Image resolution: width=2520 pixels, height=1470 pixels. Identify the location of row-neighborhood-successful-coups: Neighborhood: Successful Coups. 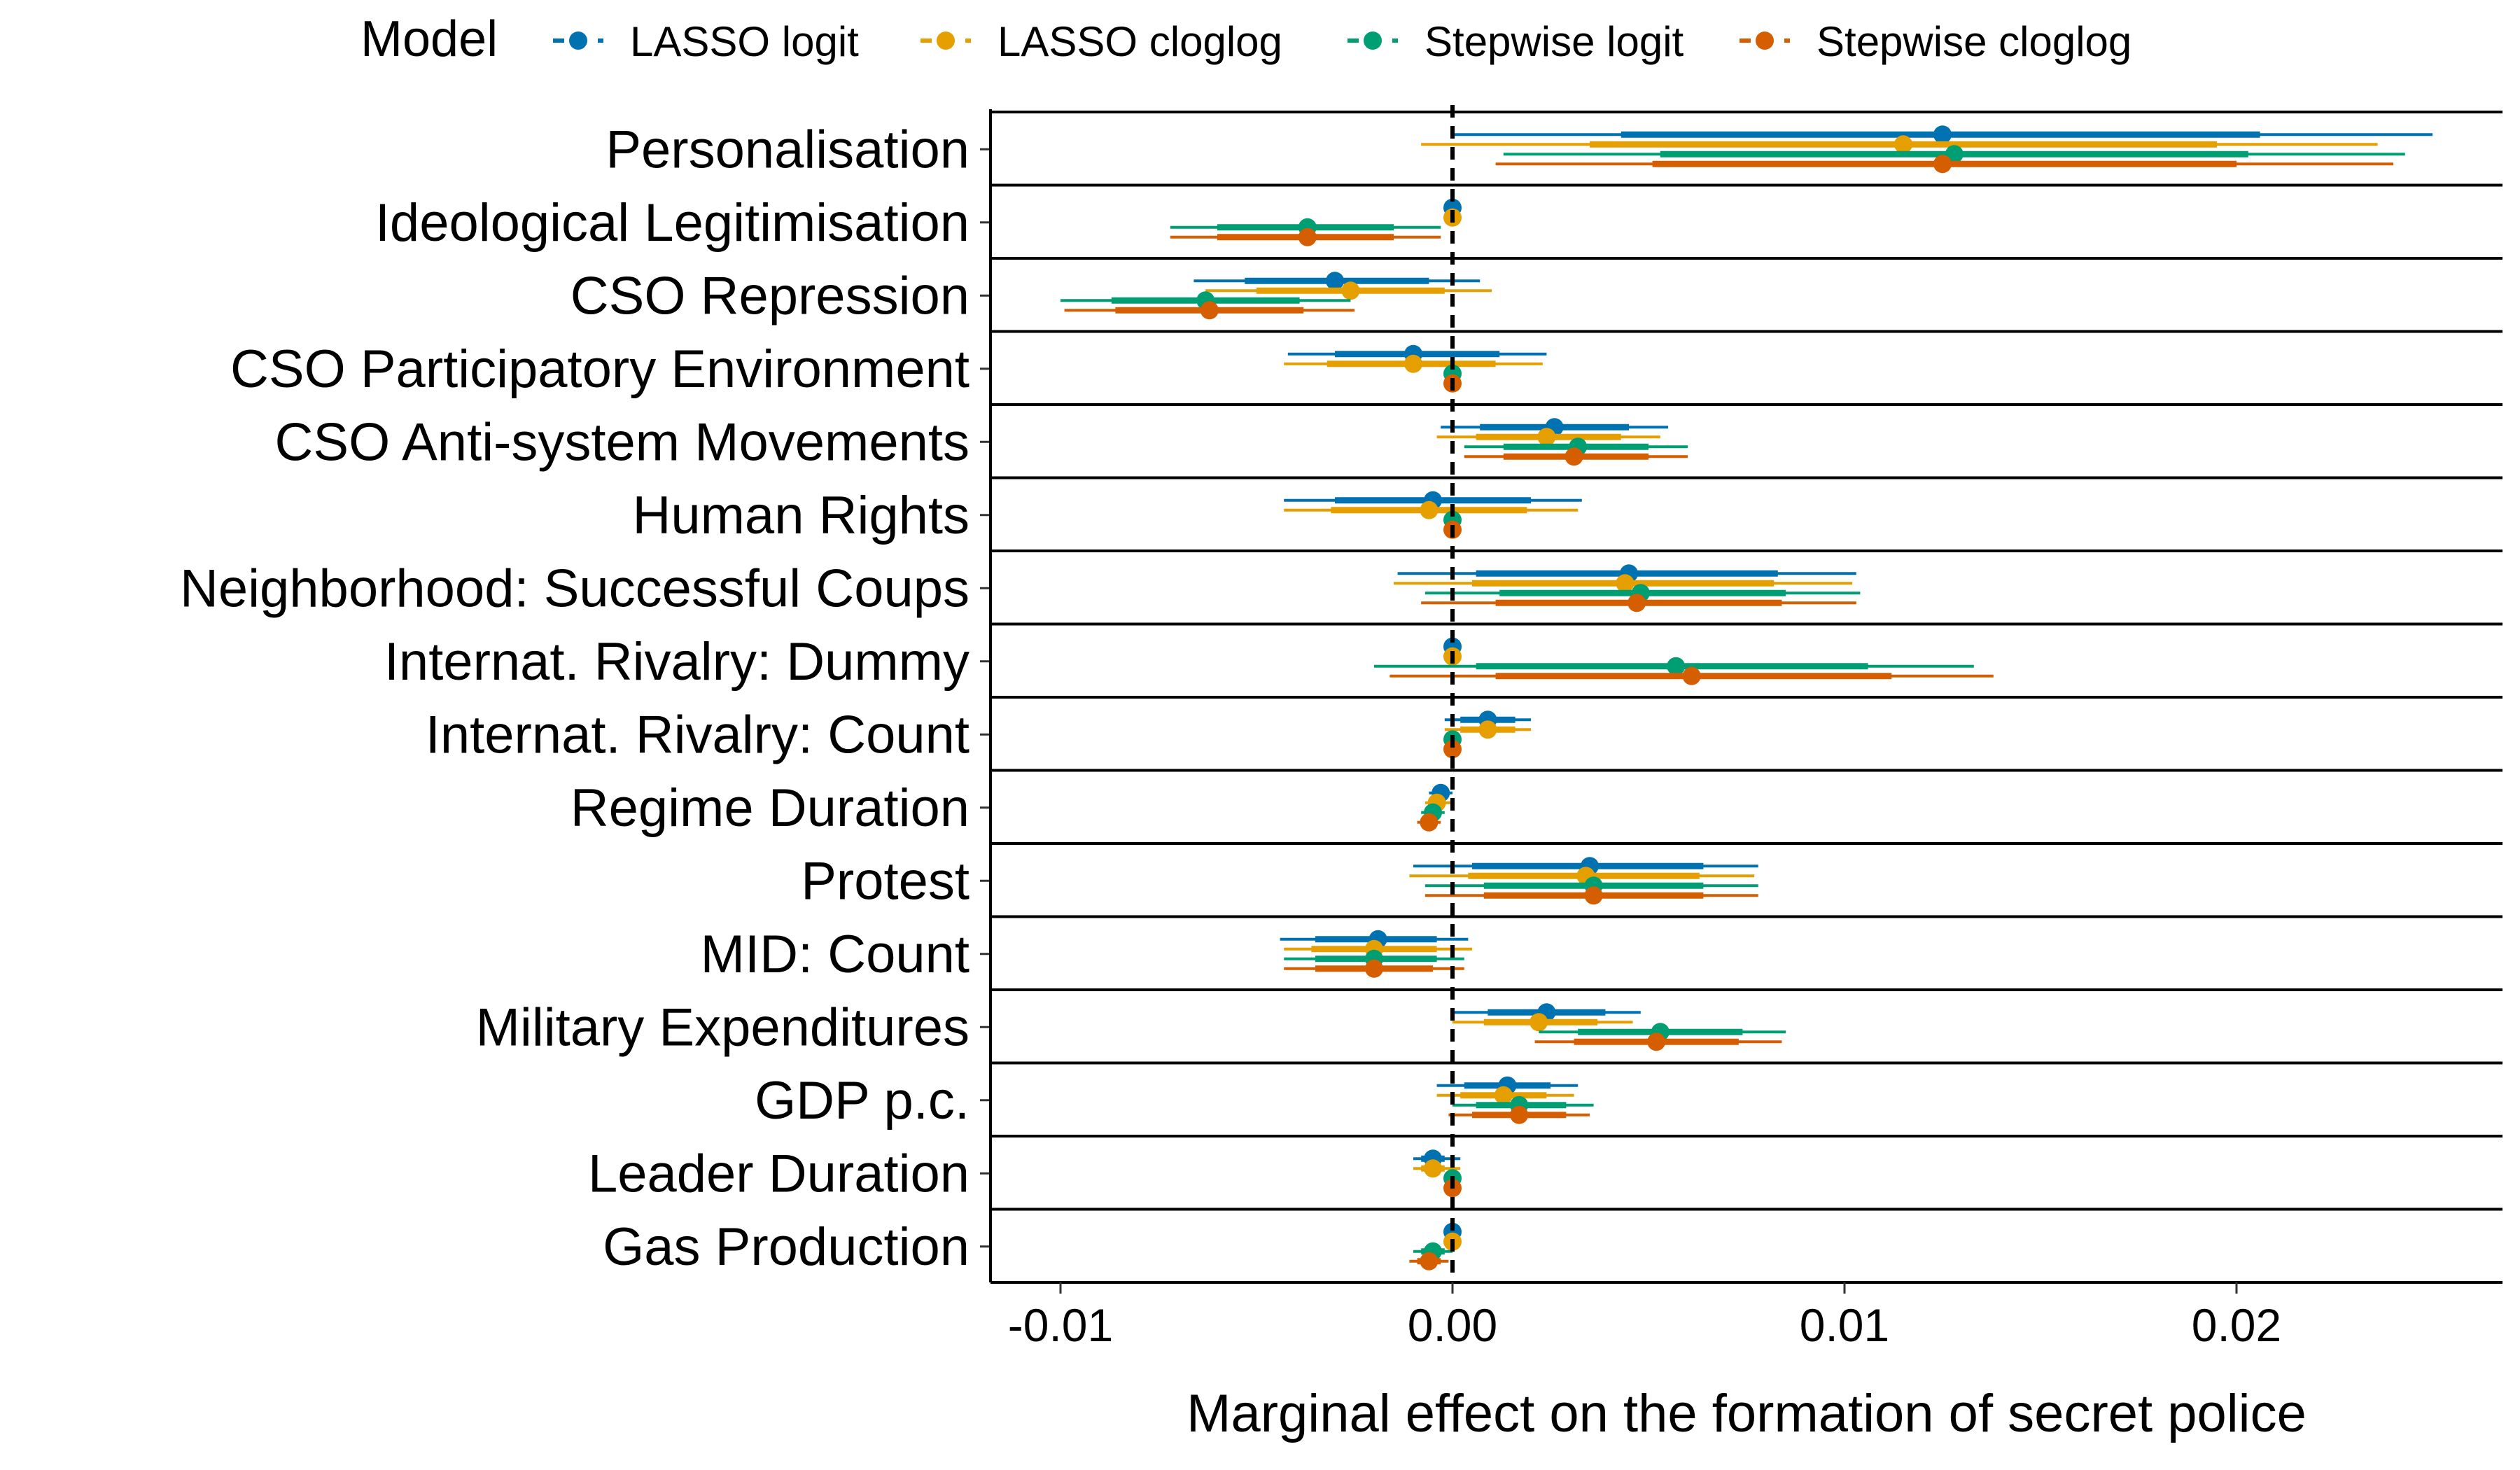
(1341, 584).